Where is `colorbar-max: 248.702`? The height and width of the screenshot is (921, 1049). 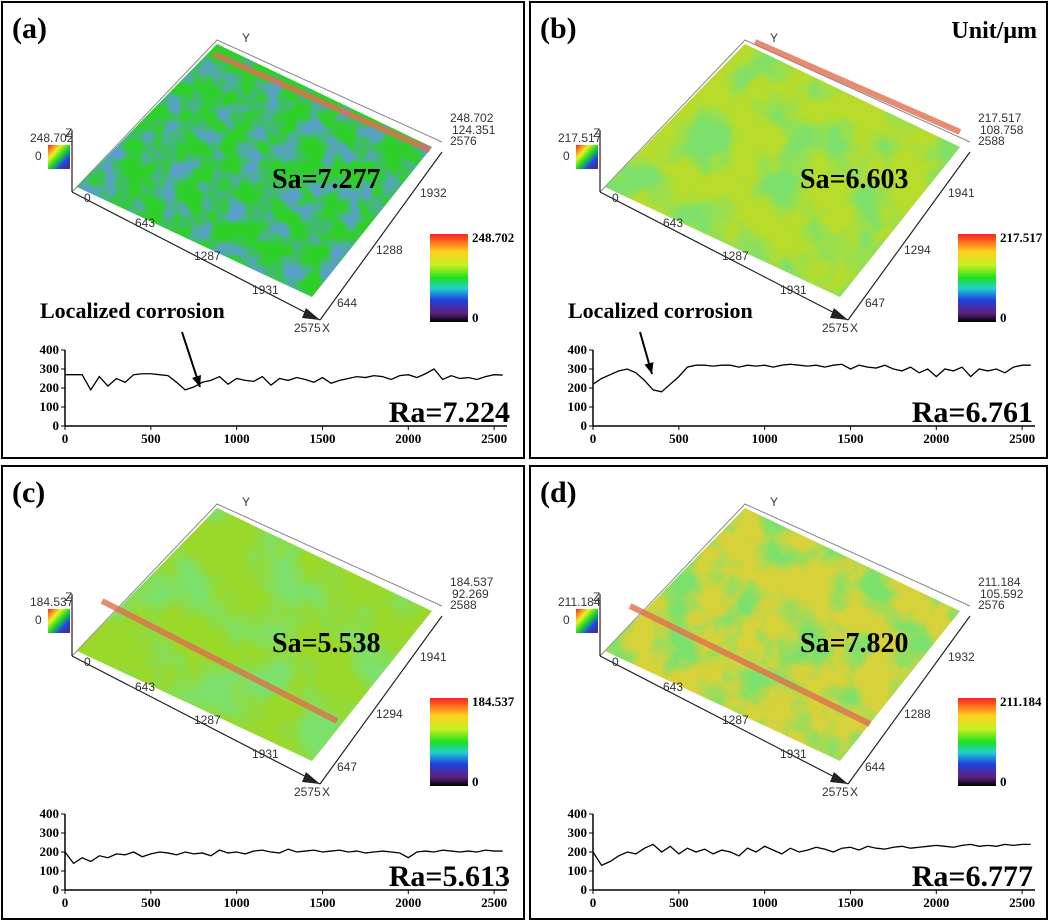
colorbar-max: 248.702 is located at coordinates (493, 237).